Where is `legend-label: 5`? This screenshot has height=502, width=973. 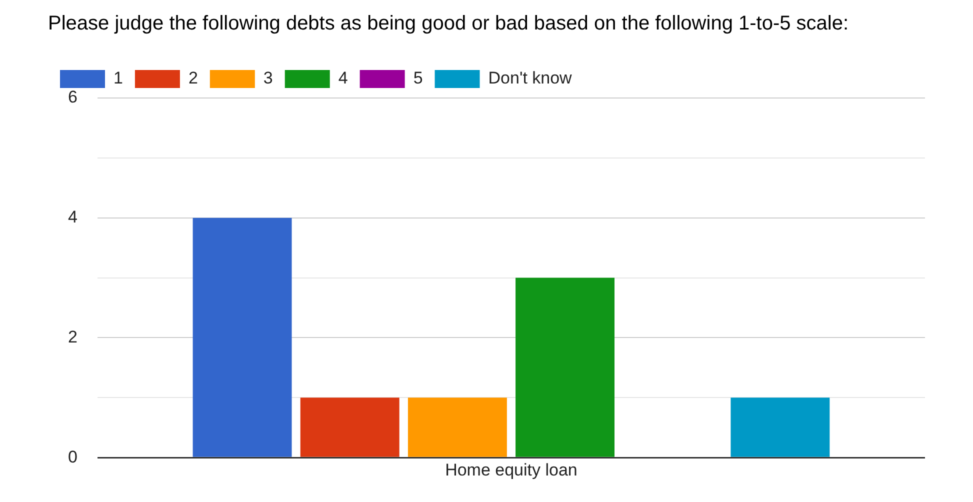
legend-label: 5 is located at coordinates (418, 78).